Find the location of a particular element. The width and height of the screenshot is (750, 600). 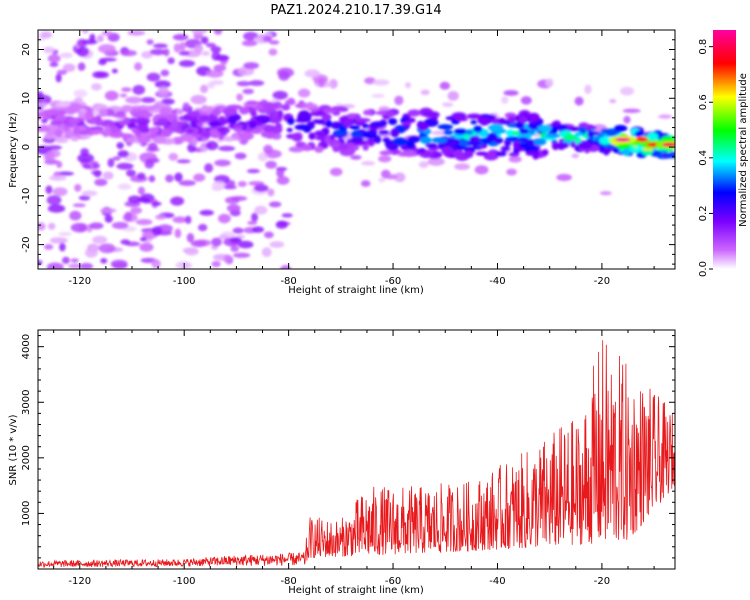

spectrogram-xtick-label: -100 is located at coordinates (184, 281).